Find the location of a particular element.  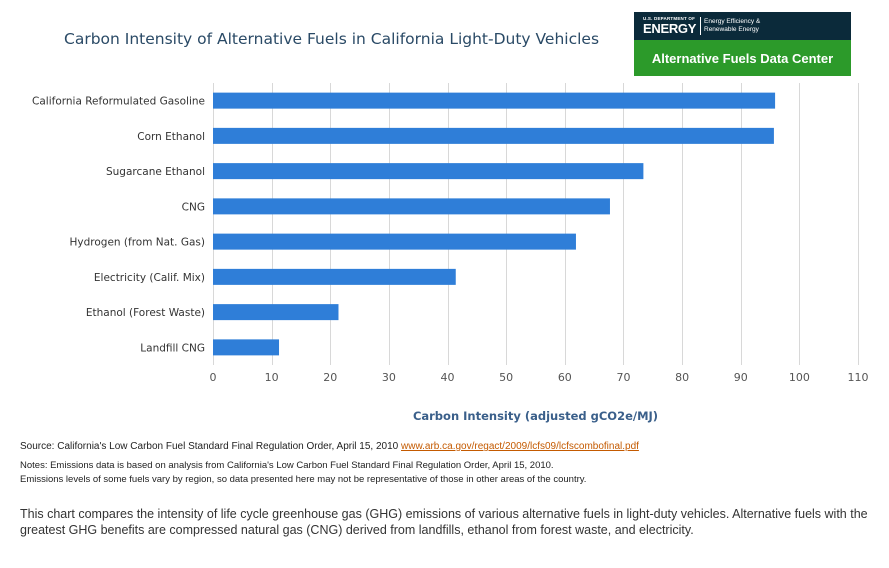

tick-labels: 0 10 20 30 40 50 60 70 80 90 100 110 is located at coordinates (539, 377).